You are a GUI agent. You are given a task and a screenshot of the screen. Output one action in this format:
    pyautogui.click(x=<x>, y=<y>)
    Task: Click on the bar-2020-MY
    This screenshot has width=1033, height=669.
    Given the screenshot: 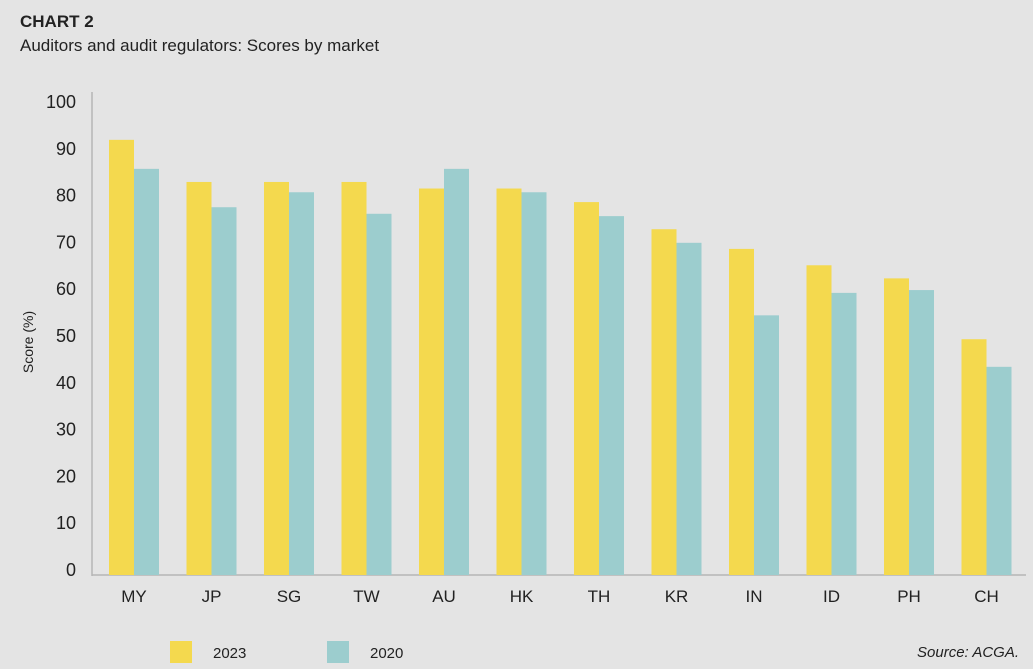 What is the action you would take?
    pyautogui.click(x=146, y=372)
    